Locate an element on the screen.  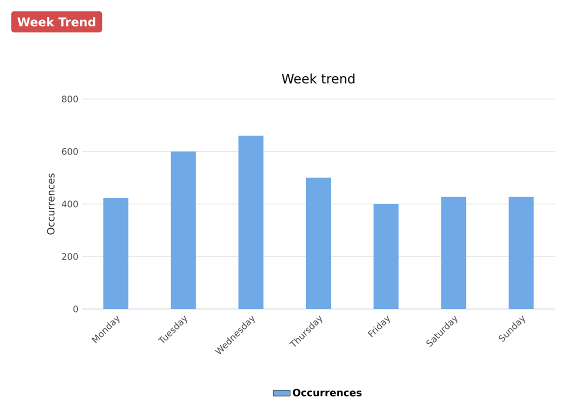
text: Week Trend is located at coordinates (57, 21).